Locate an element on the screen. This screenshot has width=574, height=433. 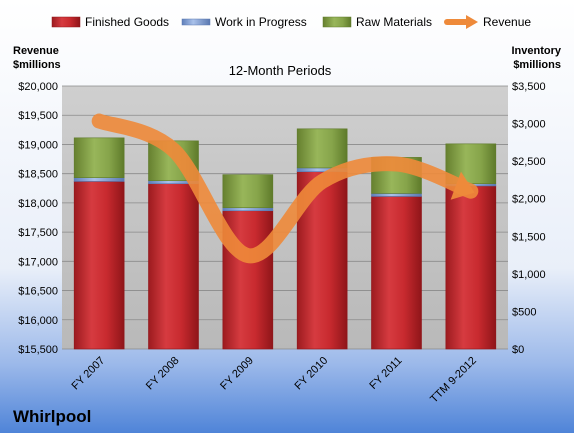
right-tick-label: $2,000 is located at coordinates (529, 200).